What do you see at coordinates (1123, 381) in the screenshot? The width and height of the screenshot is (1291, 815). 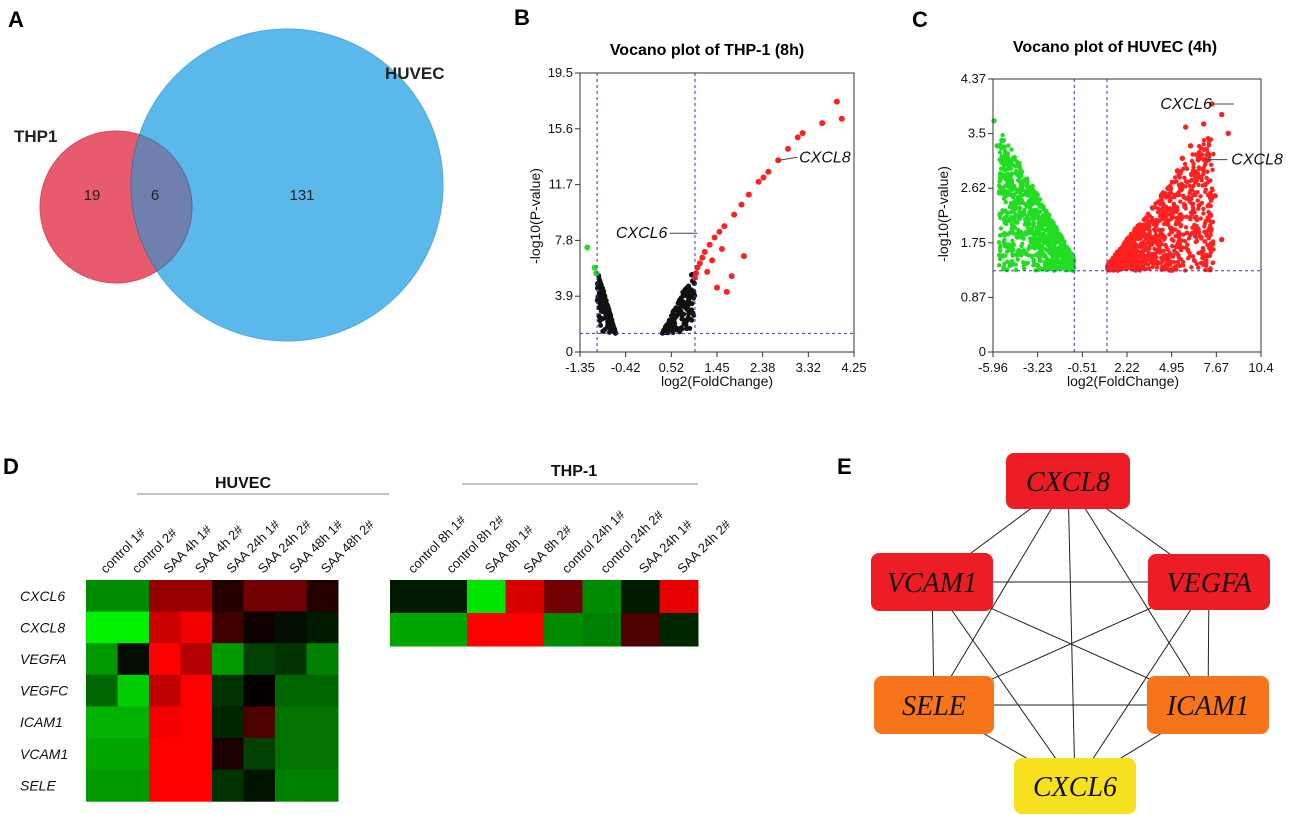 I see `volcano-huvec-xlabel: log2(FoldChange)` at bounding box center [1123, 381].